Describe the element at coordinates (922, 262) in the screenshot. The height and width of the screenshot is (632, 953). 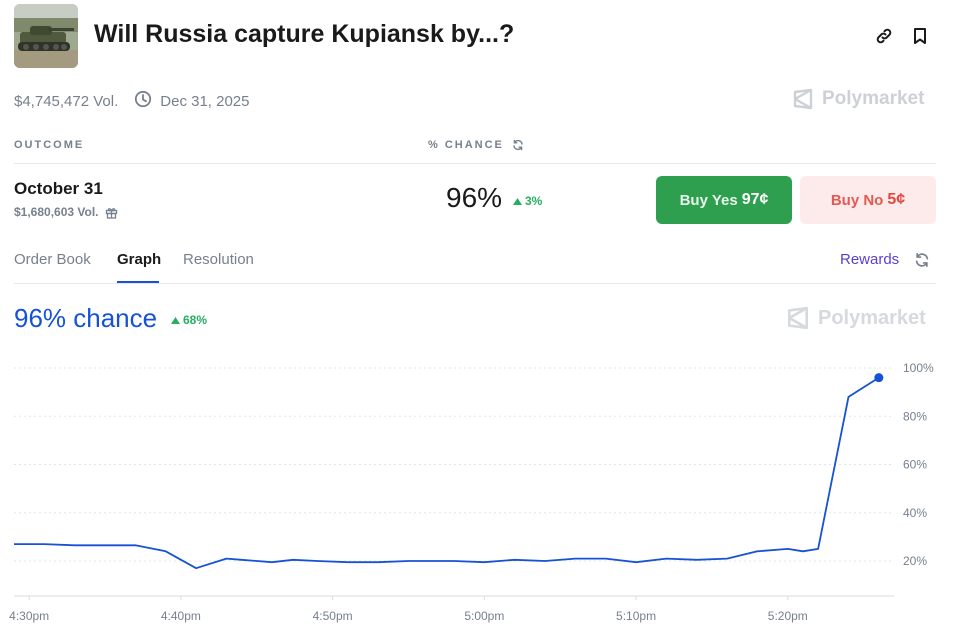
I see `rewards-refresh-icon` at that location.